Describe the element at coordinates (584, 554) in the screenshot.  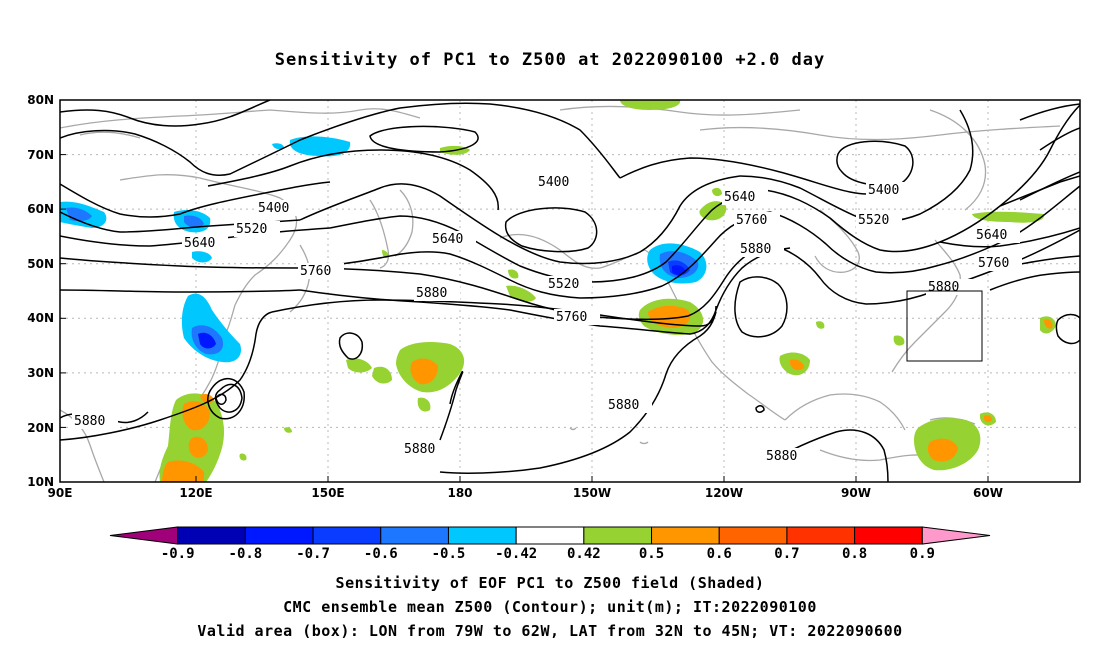
I see `colorbar-label: 0.42` at that location.